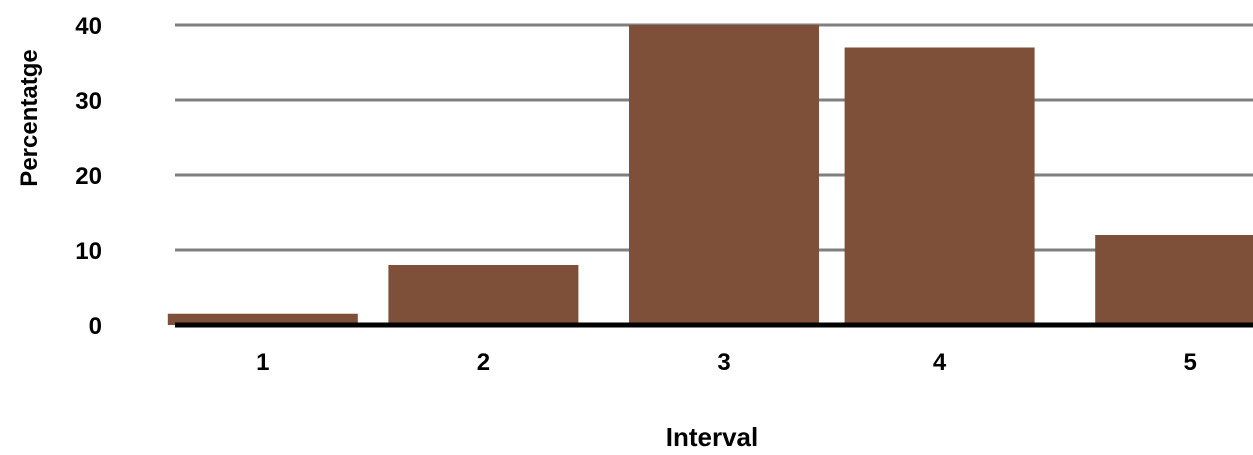 This screenshot has width=1253, height=455. I want to click on y-axis-title: Percentatge, so click(29, 117).